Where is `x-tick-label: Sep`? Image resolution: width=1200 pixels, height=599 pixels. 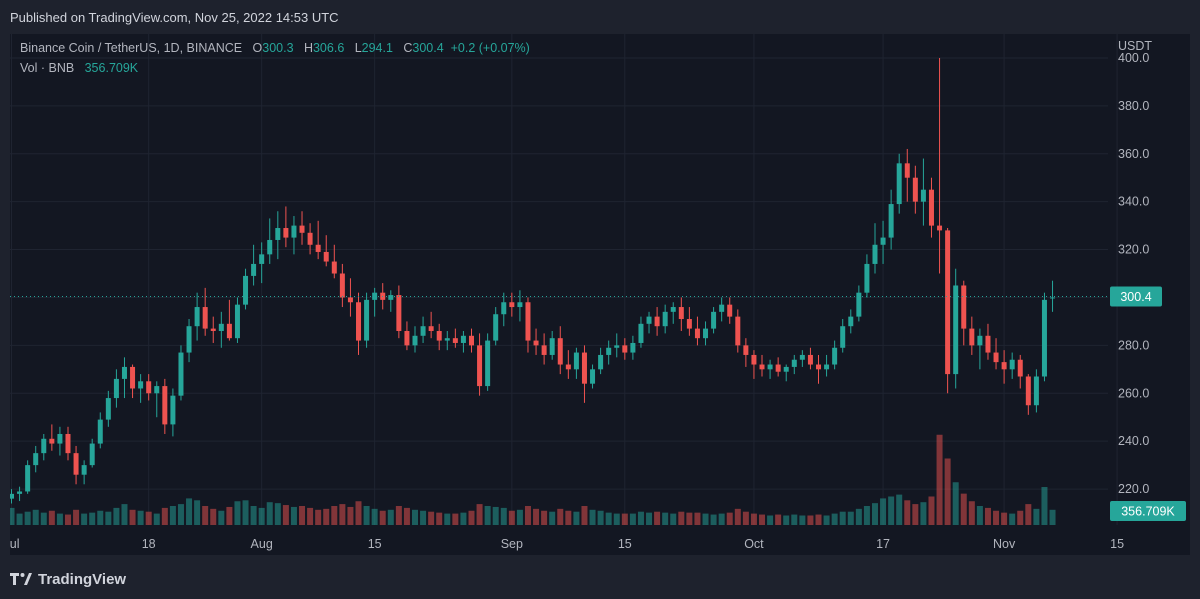
x-tick-label: Sep is located at coordinates (512, 544).